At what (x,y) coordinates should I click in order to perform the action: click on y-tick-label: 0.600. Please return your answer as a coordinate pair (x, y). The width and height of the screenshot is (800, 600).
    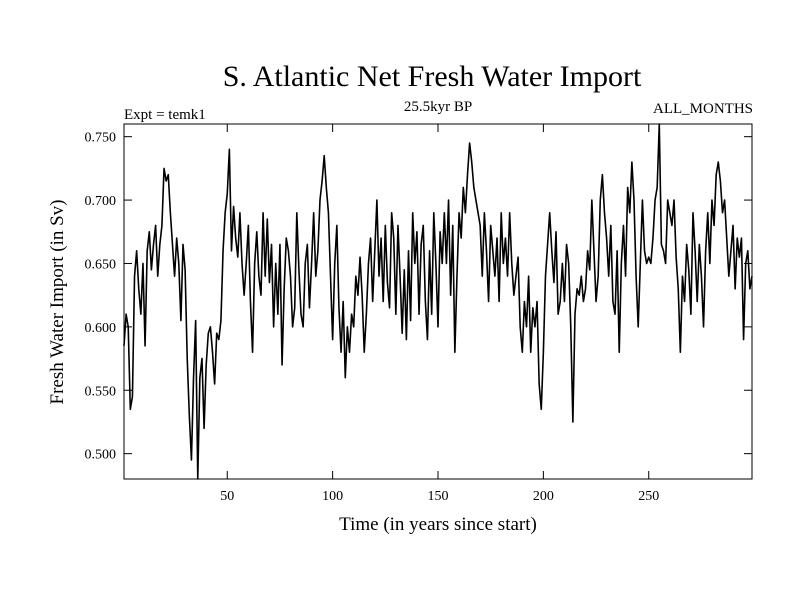
    Looking at the image, I should click on (101, 328).